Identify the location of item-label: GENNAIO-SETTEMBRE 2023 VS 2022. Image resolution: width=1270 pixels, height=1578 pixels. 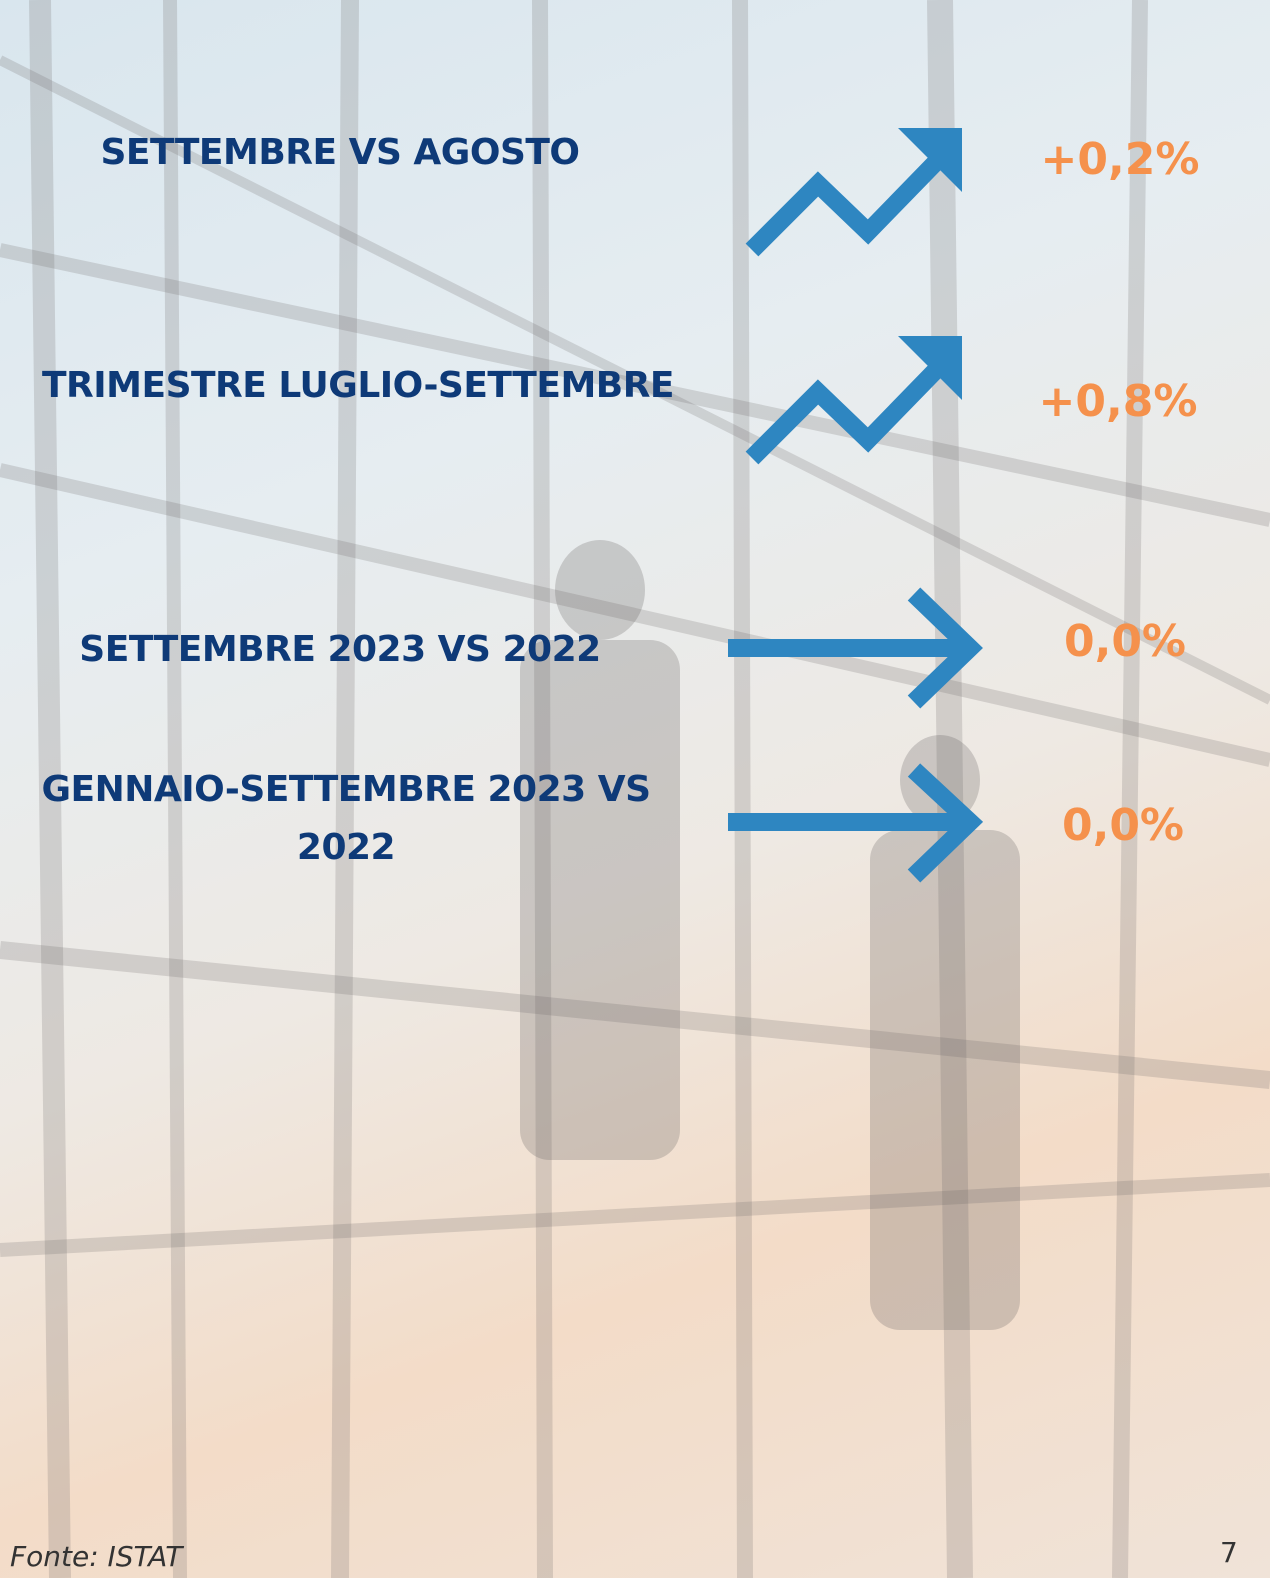
(346, 818).